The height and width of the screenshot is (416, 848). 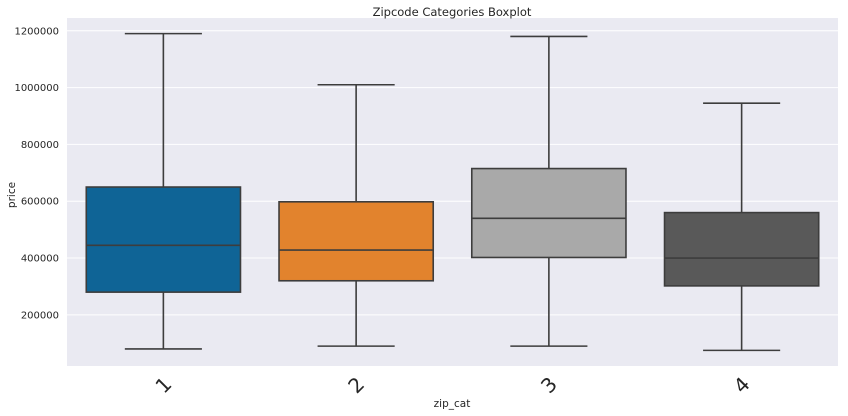 What do you see at coordinates (163, 385) in the screenshot?
I see `x-tick-label: 1` at bounding box center [163, 385].